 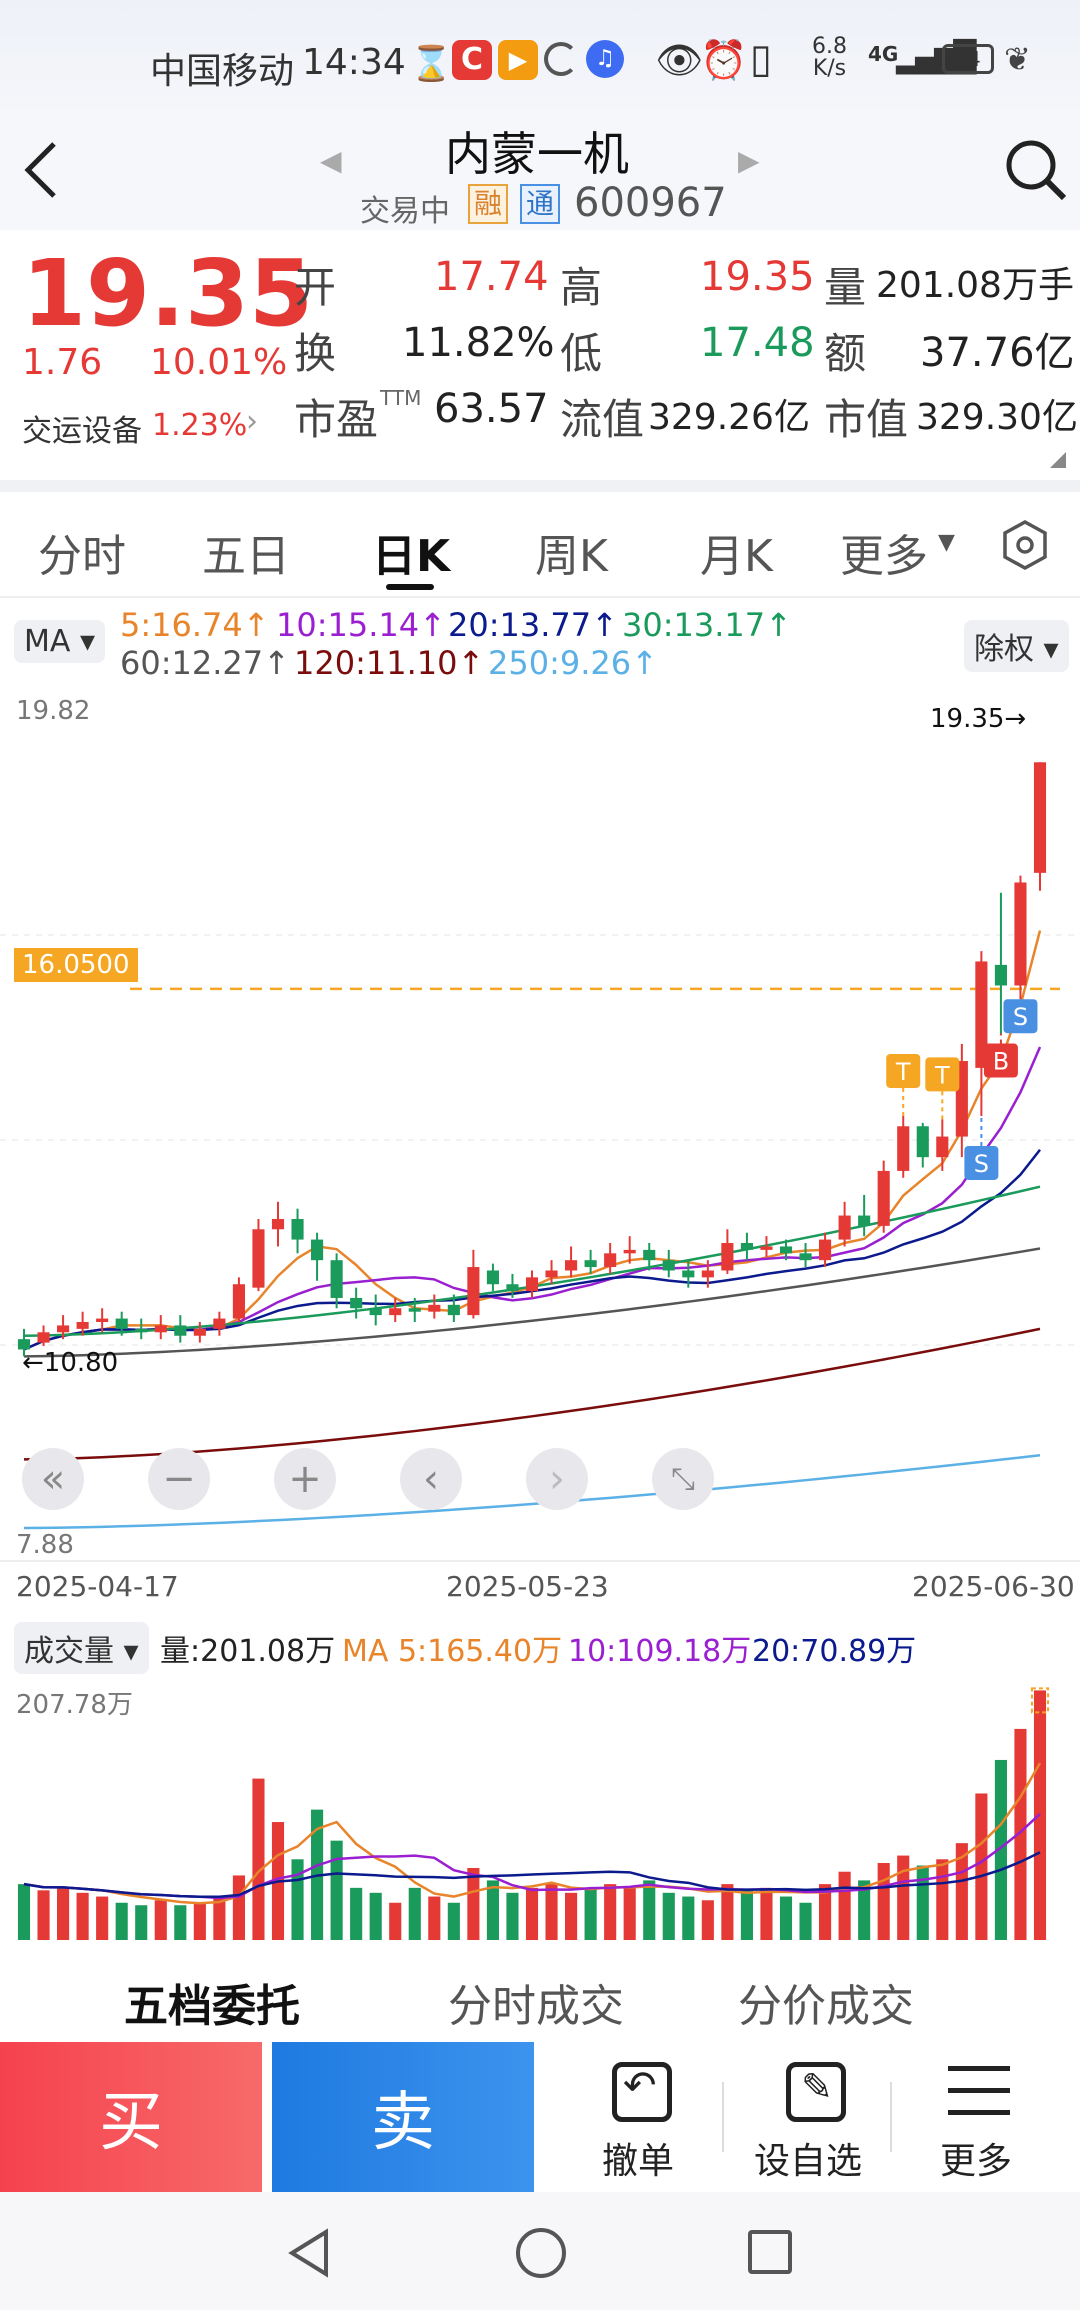 What do you see at coordinates (571, 556) in the screenshot?
I see `tab-weekly-k: 周K` at bounding box center [571, 556].